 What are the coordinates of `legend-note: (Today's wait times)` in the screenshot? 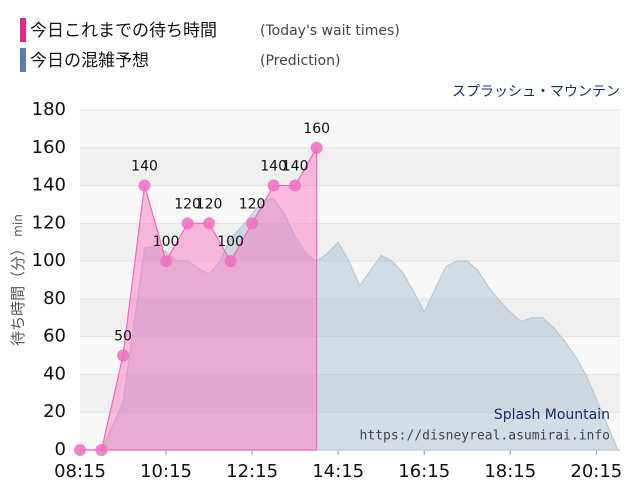 It's located at (330, 31).